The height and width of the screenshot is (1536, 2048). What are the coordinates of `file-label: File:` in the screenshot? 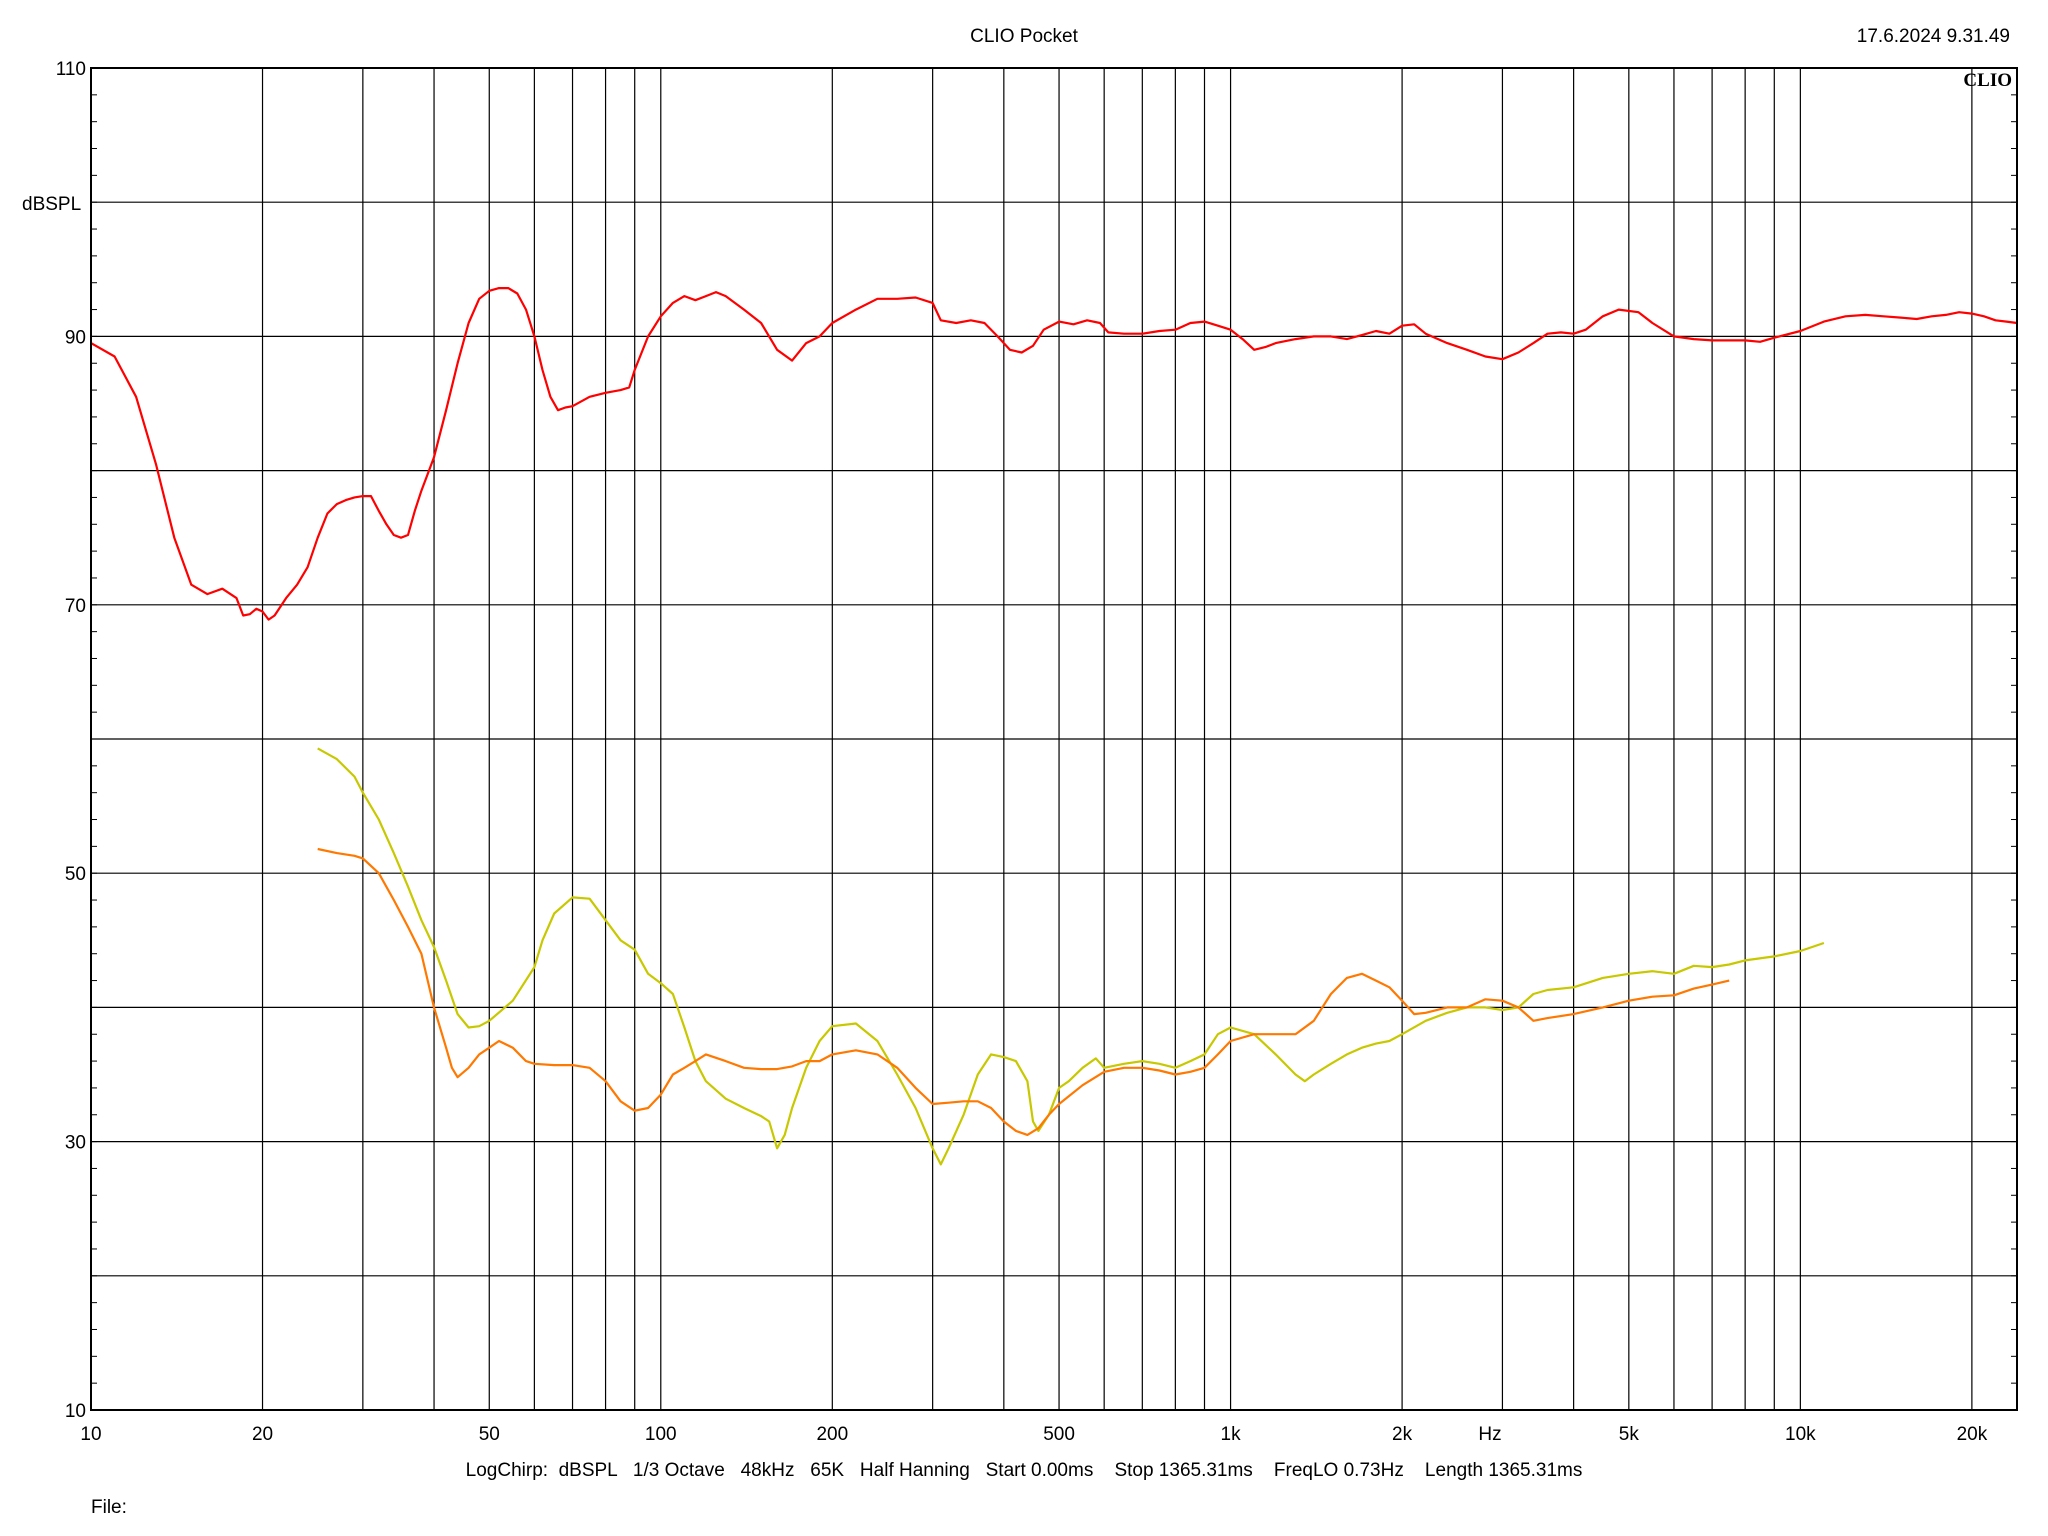 It's located at (109, 1507).